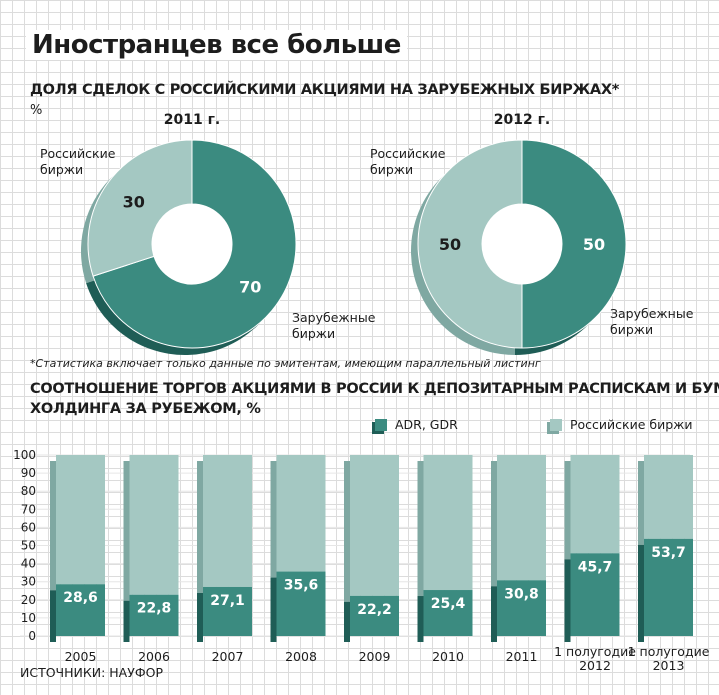 This screenshot has width=719, height=695. Describe the element at coordinates (216, 45) in the screenshot. I see `page-title: Иностранцев все больше` at that location.